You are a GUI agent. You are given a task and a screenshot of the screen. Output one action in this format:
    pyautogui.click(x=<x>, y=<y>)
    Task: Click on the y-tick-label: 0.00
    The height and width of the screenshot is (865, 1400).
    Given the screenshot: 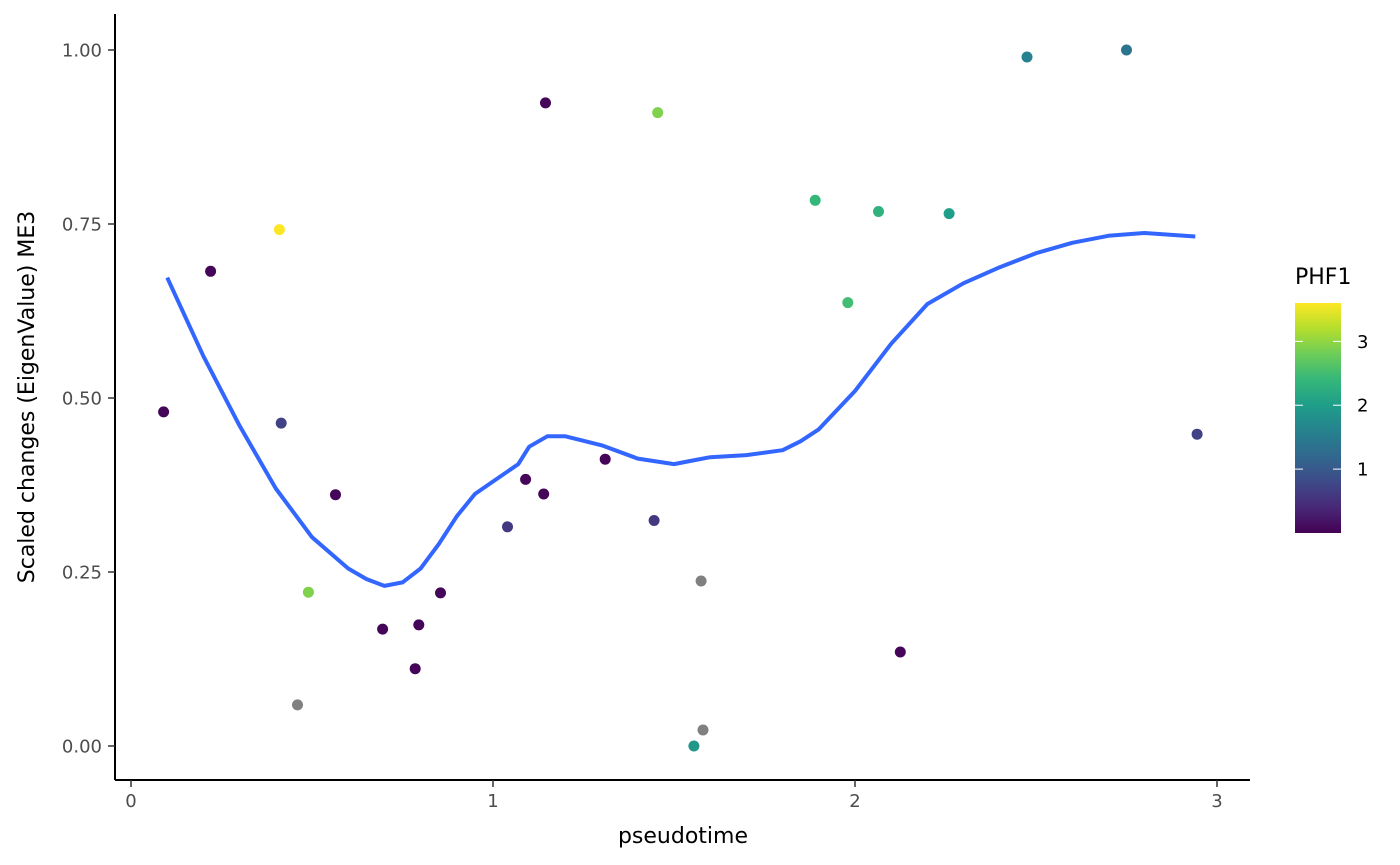 What is the action you would take?
    pyautogui.click(x=82, y=747)
    